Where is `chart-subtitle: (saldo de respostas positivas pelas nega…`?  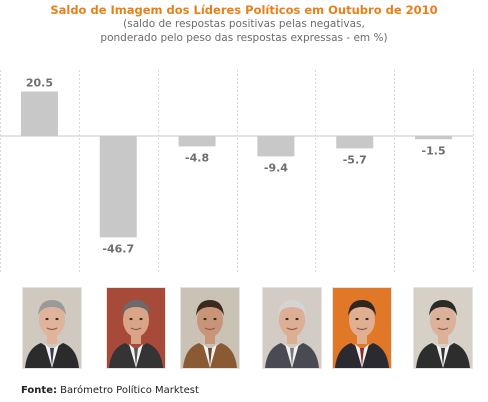 chart-subtitle: (saldo de respostas positivas pelas nega… is located at coordinates (244, 31).